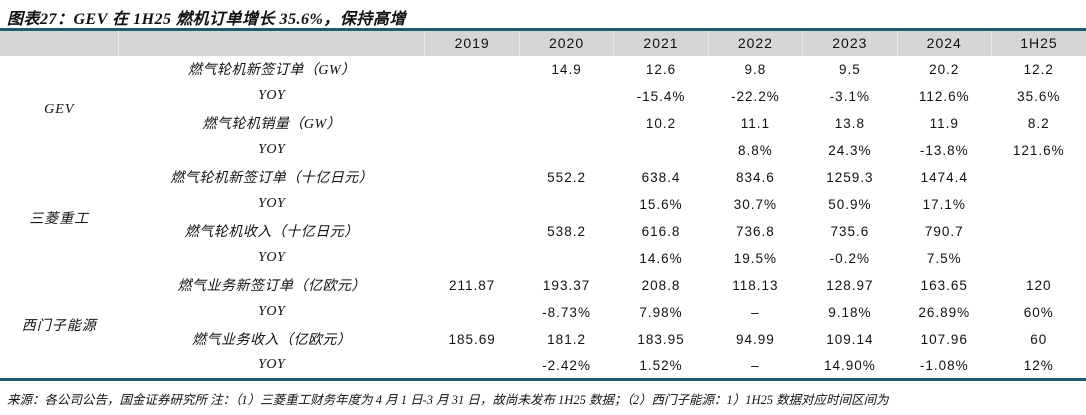  What do you see at coordinates (850, 366) in the screenshot?
I see `value-cell: 14.90%` at bounding box center [850, 366].